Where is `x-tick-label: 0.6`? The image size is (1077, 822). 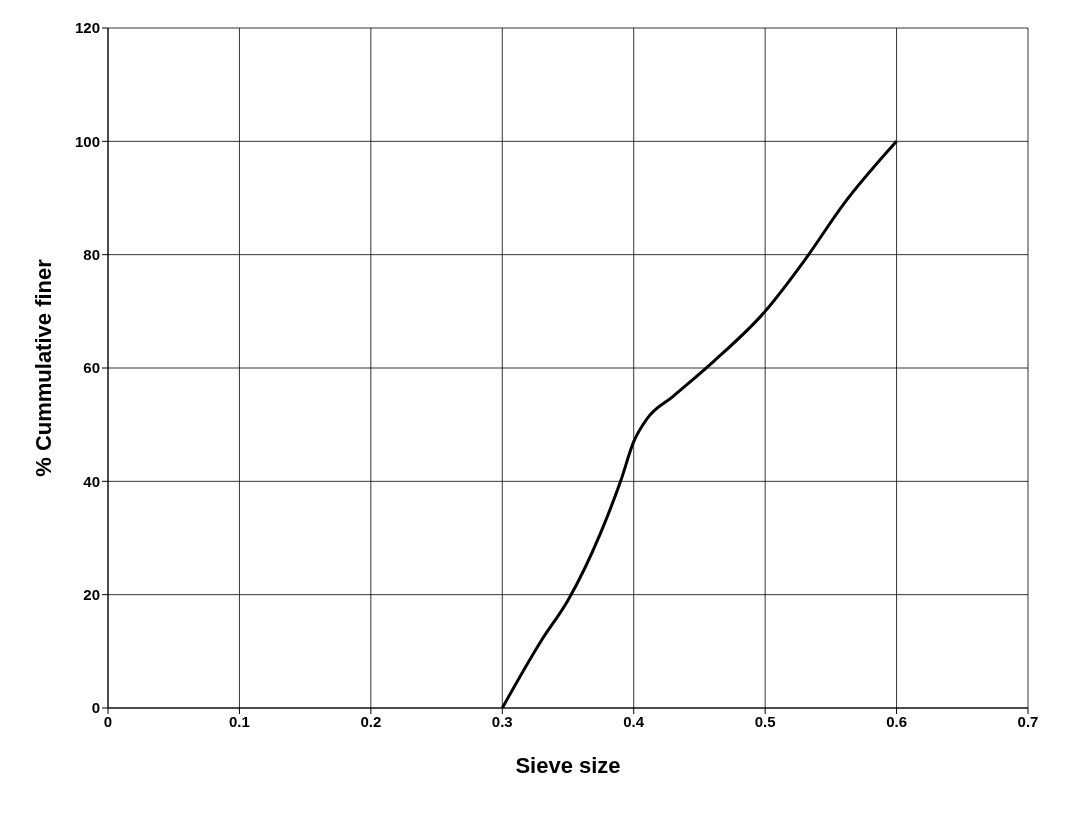 x-tick-label: 0.6 is located at coordinates (896, 721).